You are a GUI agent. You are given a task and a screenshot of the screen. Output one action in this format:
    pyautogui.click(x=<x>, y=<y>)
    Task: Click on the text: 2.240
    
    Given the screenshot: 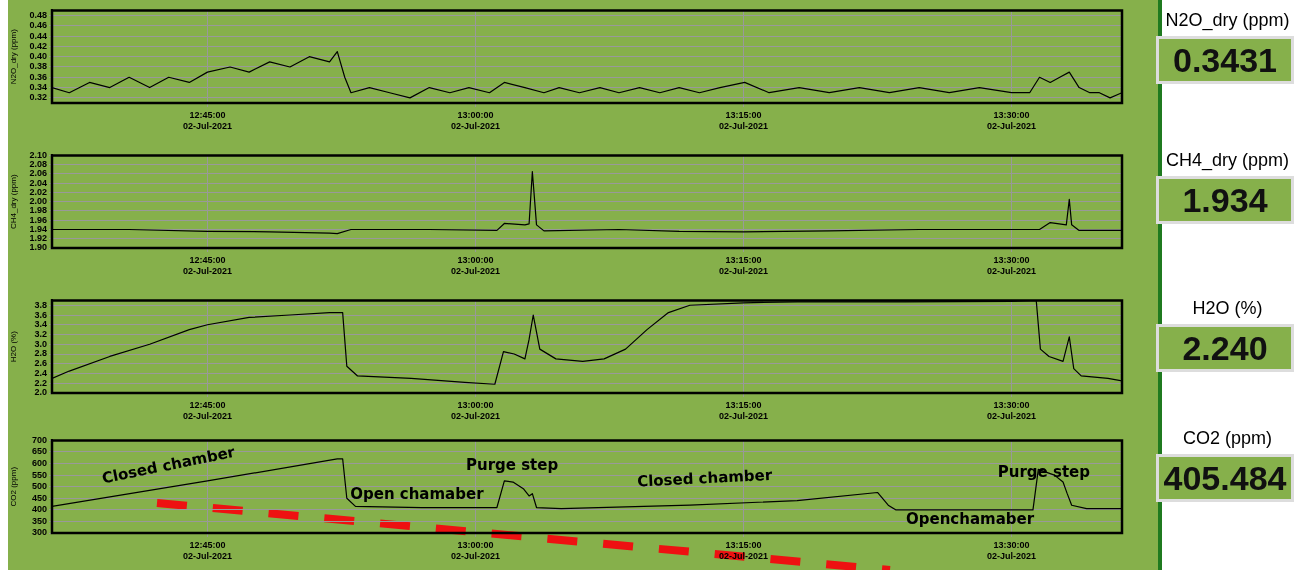 What is the action you would take?
    pyautogui.click(x=1225, y=348)
    